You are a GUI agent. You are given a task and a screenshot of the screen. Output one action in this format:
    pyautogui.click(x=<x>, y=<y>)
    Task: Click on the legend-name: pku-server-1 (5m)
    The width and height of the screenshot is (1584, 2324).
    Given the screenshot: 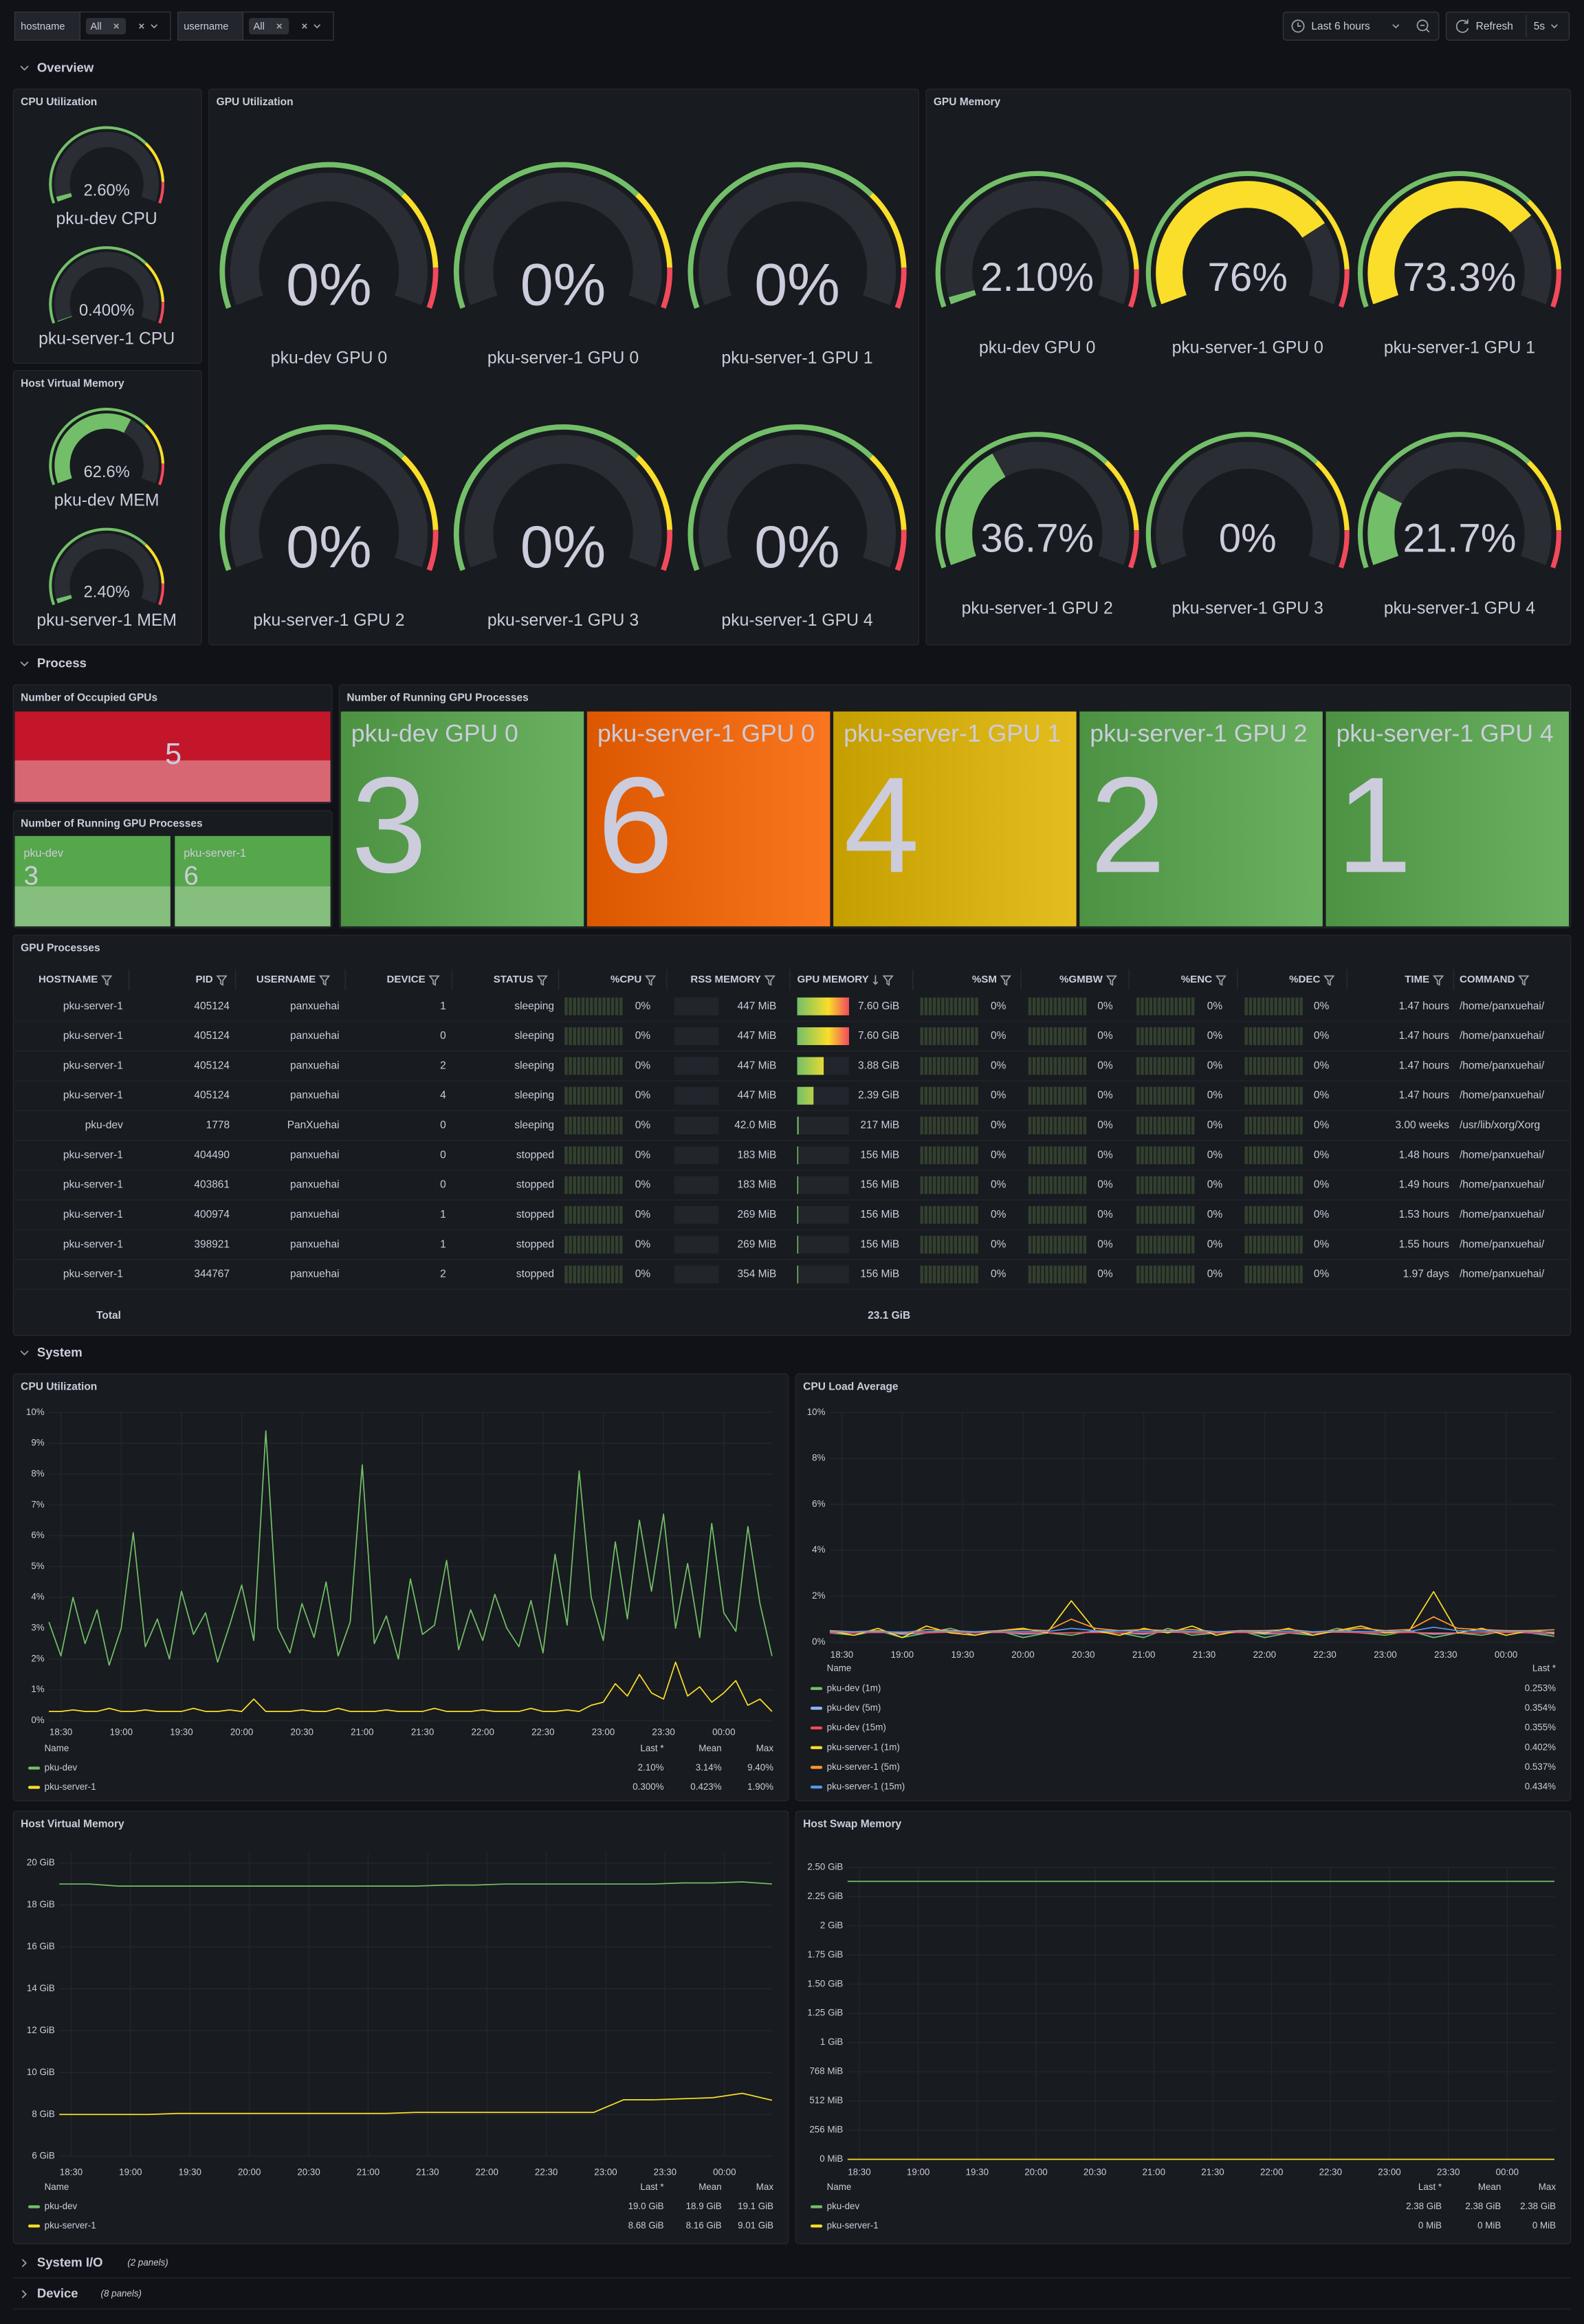 What is the action you would take?
    pyautogui.click(x=863, y=1767)
    